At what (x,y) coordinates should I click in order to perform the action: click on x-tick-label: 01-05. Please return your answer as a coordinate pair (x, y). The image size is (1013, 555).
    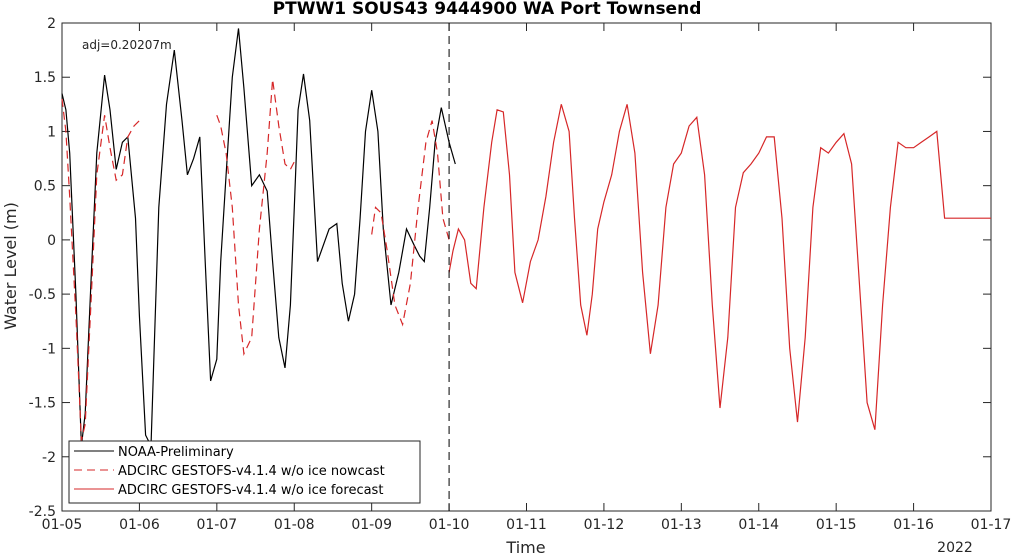
    Looking at the image, I should click on (62, 525).